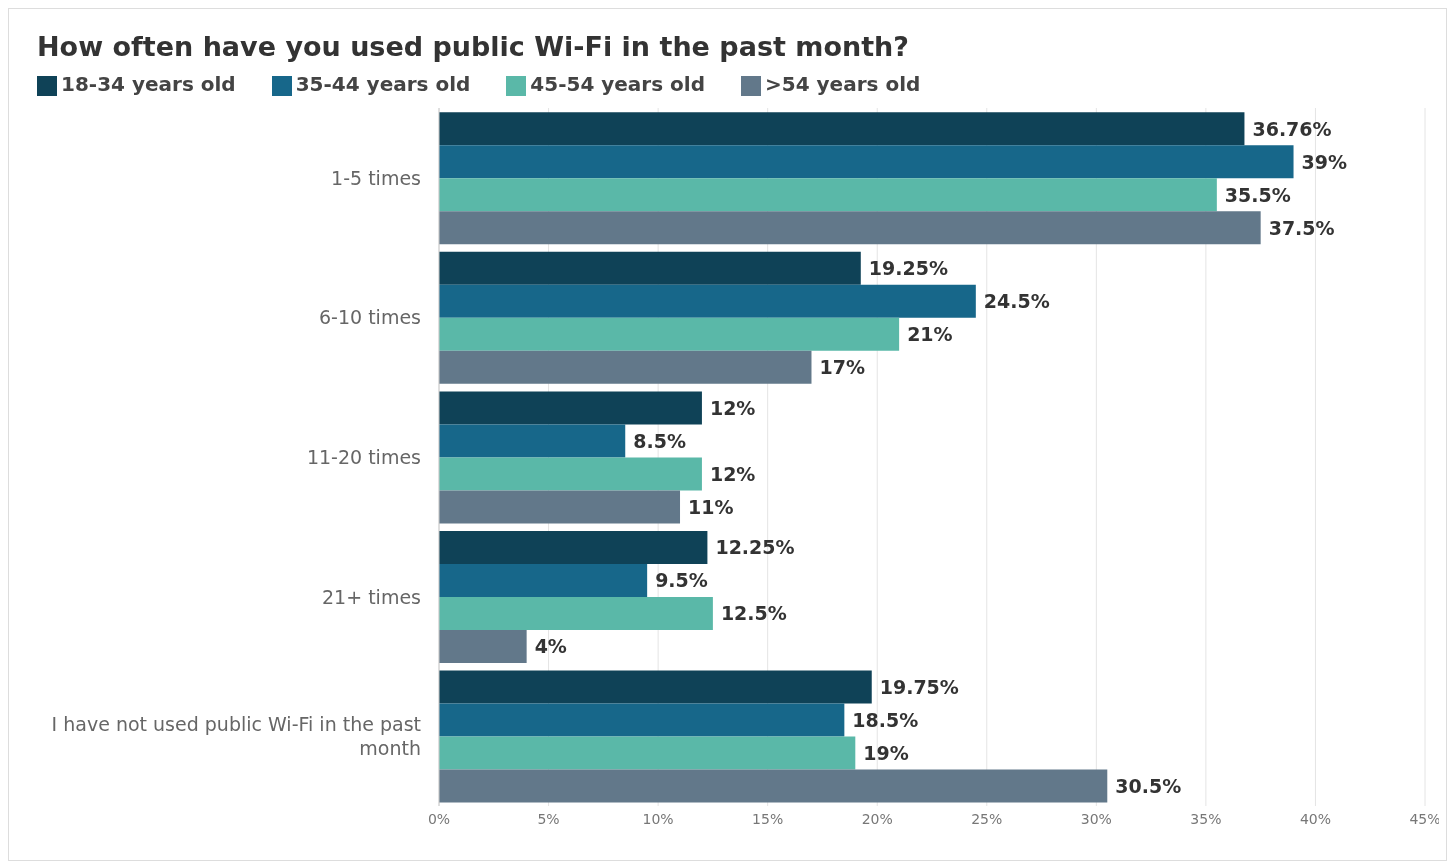 This screenshot has width=1453, height=867. Describe the element at coordinates (1292, 128) in the screenshot. I see `data-label: 36.76%` at that location.